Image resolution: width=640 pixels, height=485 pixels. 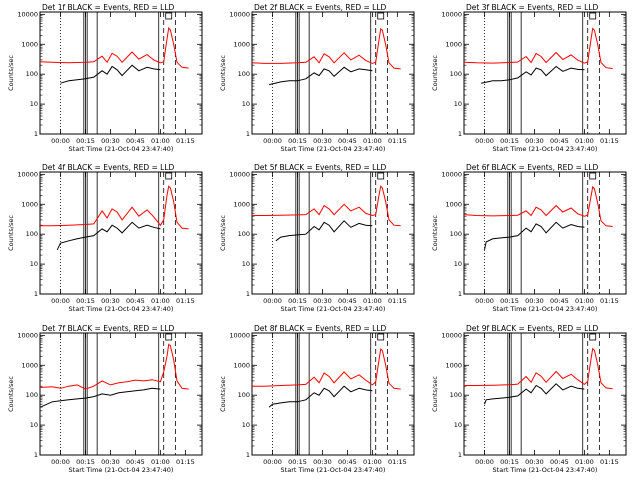 What do you see at coordinates (320, 328) in the screenshot?
I see `panel-title: Det 8f BLACK = Events, RED = LLD` at bounding box center [320, 328].